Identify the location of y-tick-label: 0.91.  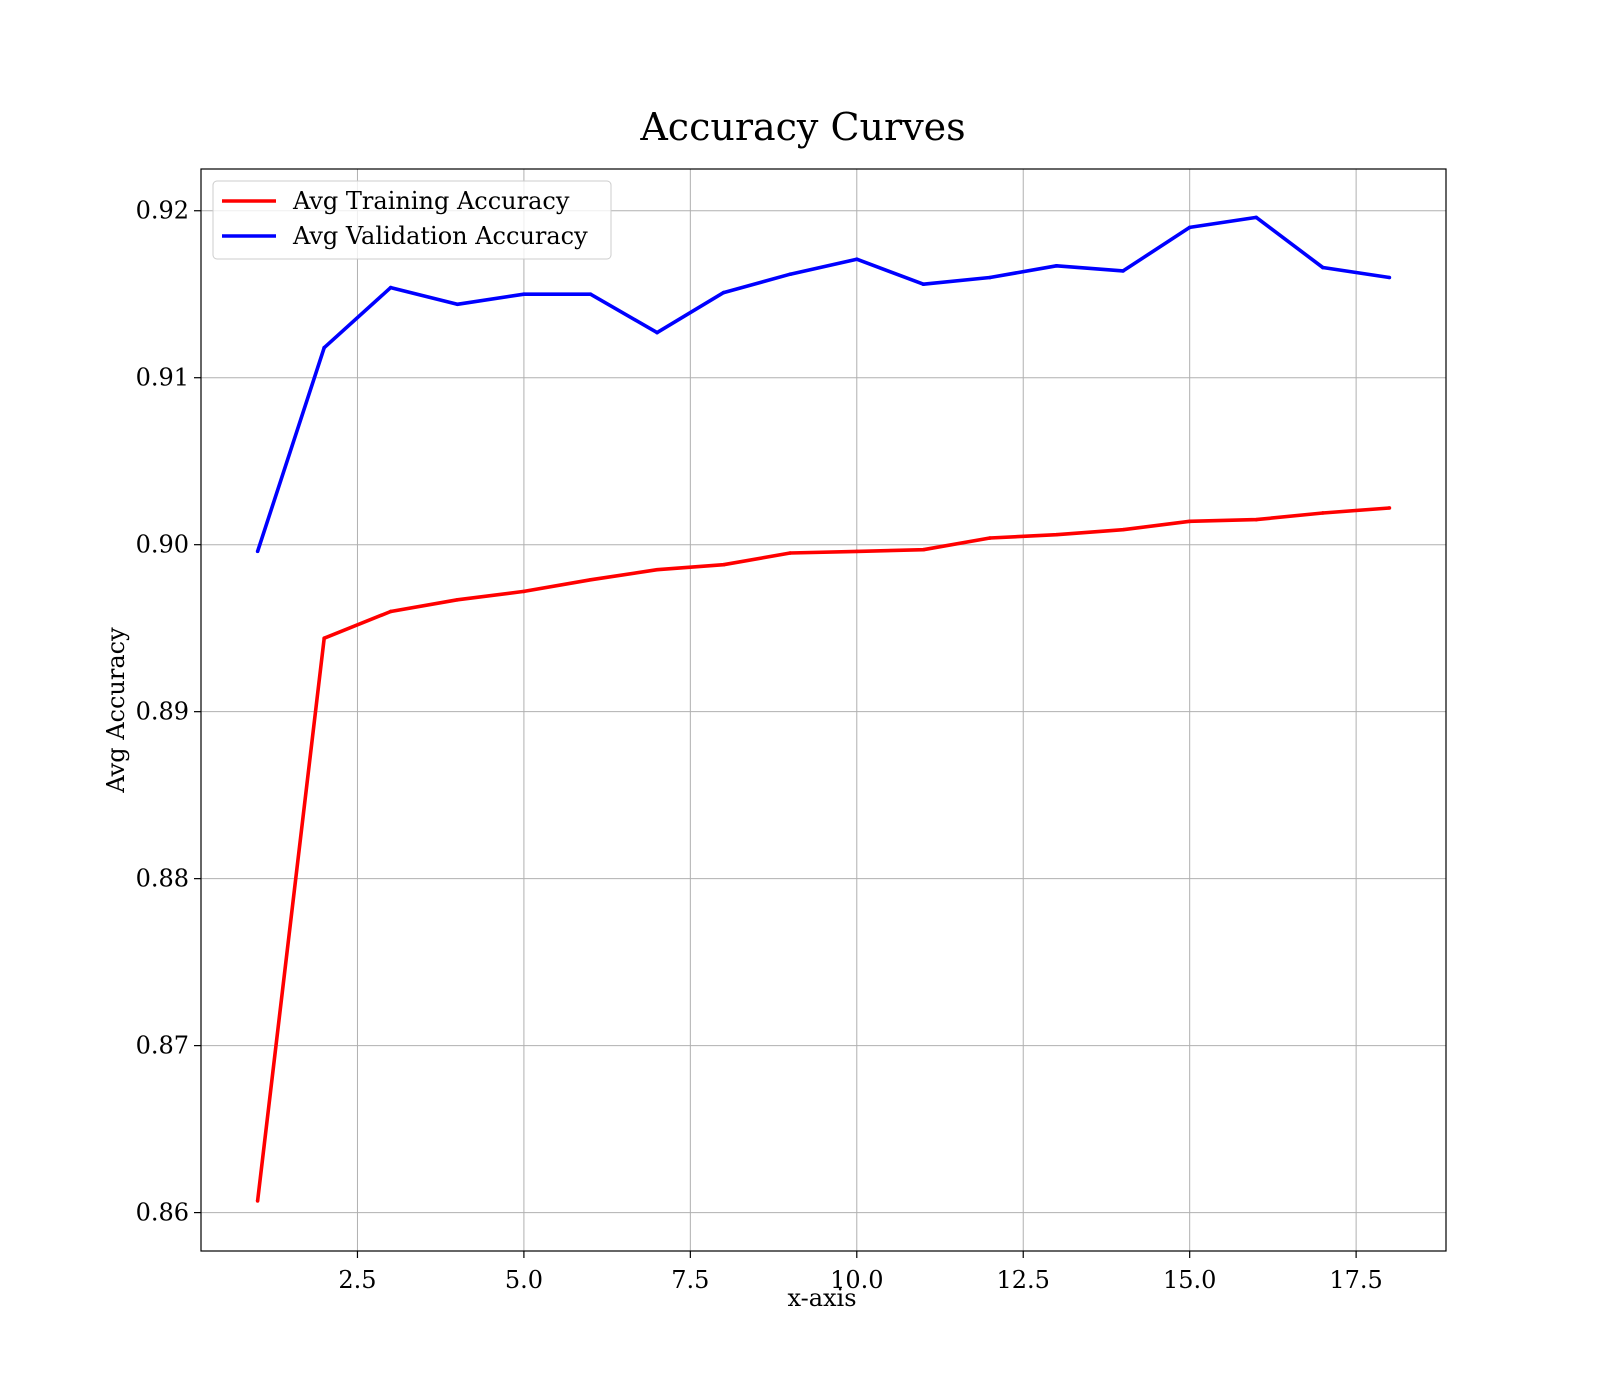
(162, 378).